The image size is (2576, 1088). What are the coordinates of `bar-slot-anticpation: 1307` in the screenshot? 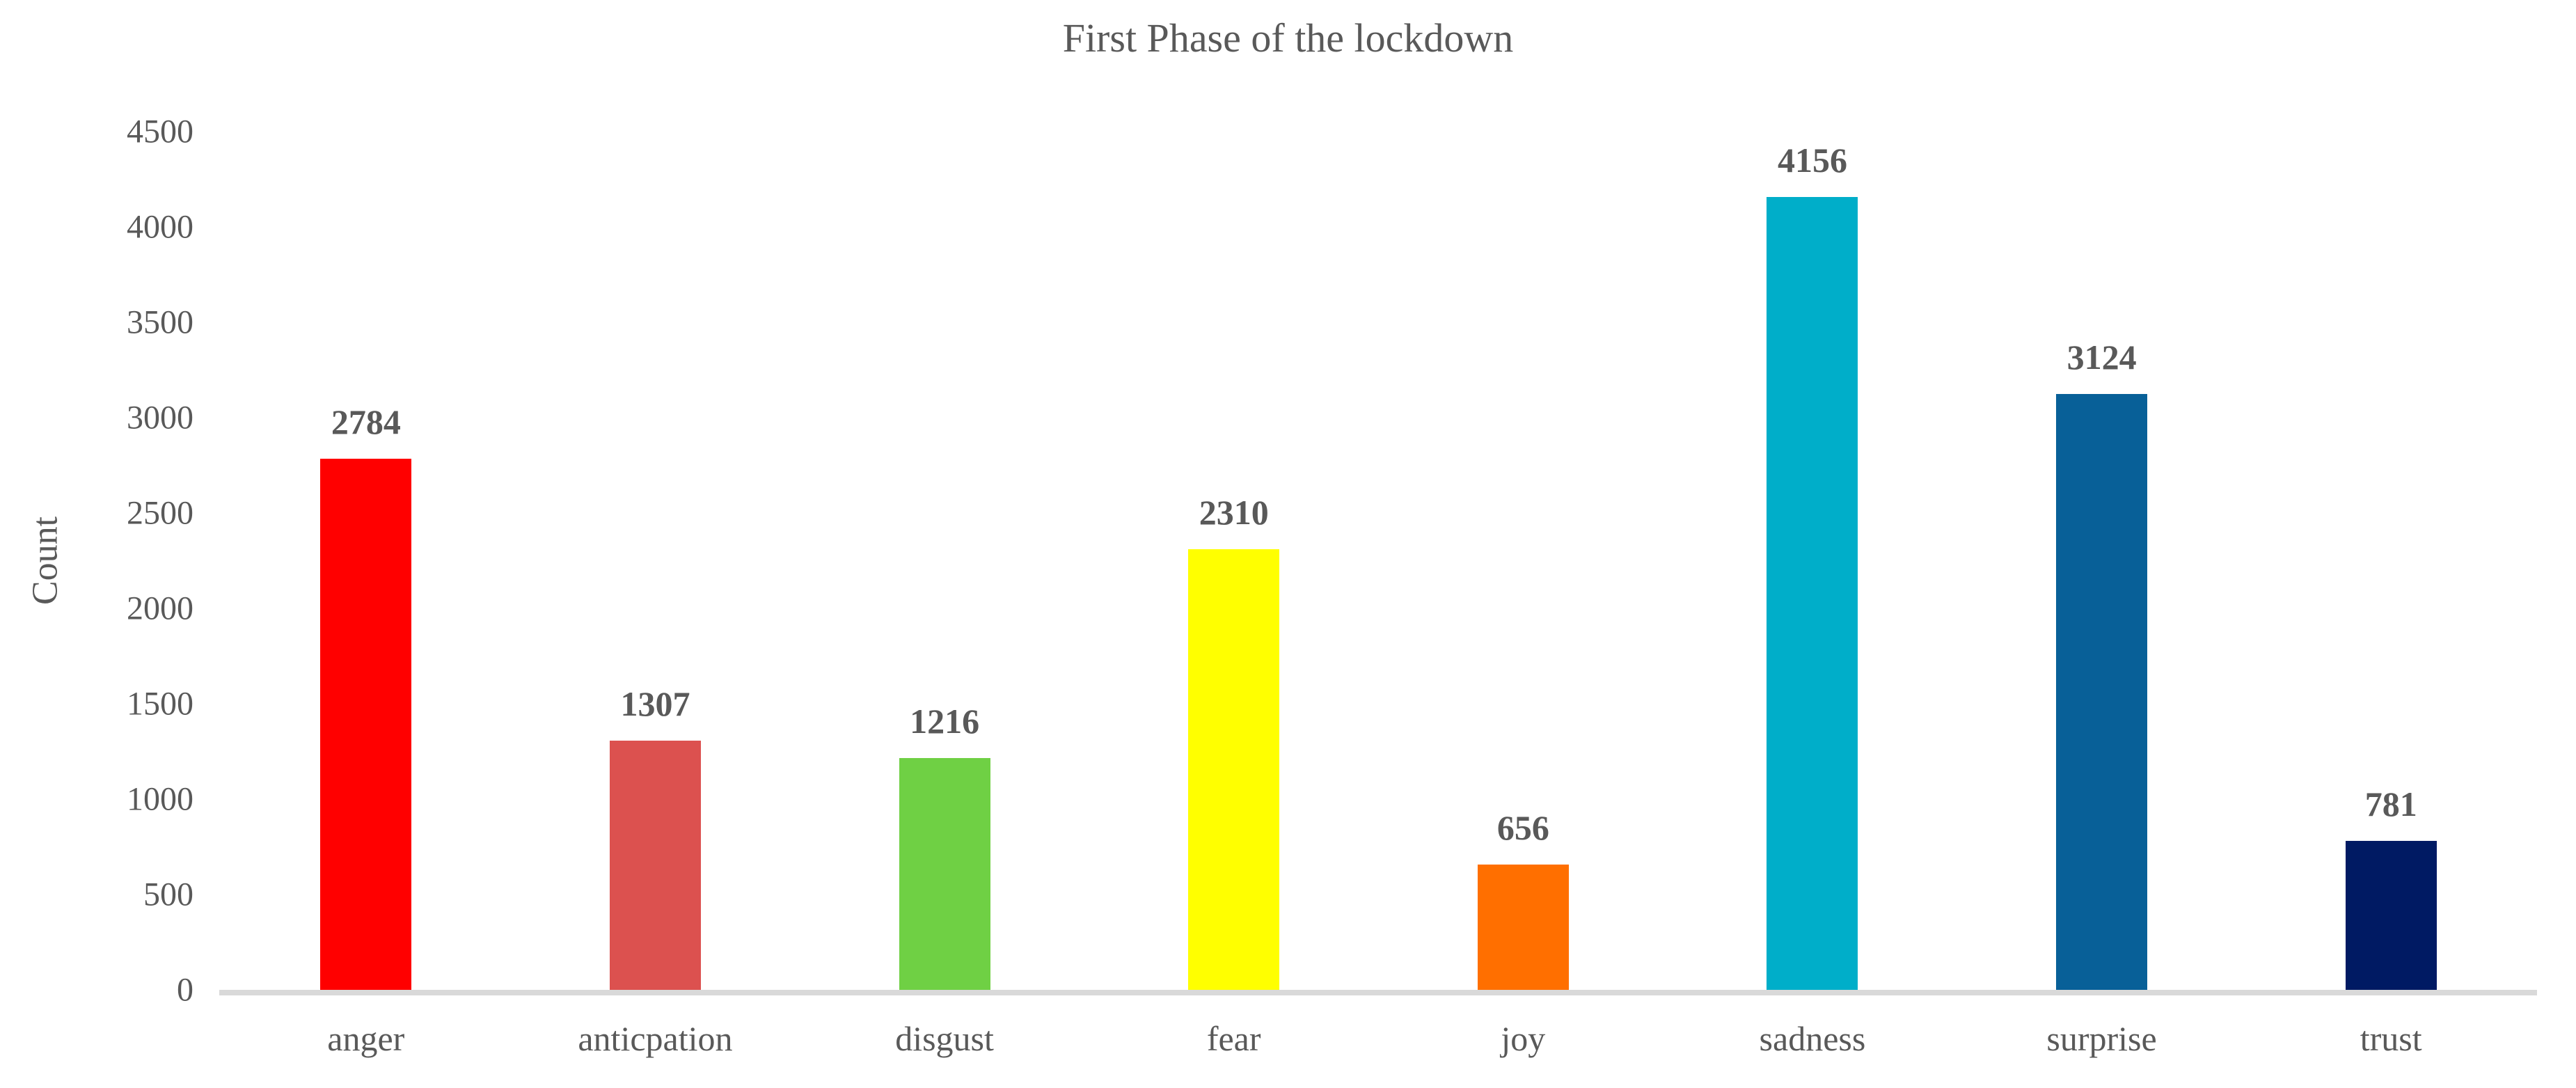 It's located at (655, 561).